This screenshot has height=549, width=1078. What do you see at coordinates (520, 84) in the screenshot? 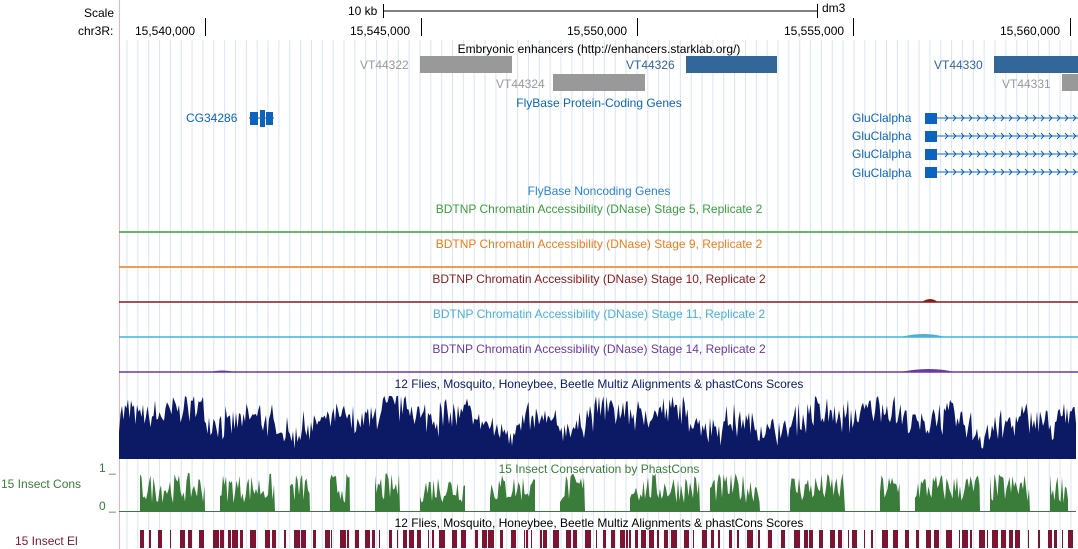
I see `enhancer-item-label: VT44324` at bounding box center [520, 84].